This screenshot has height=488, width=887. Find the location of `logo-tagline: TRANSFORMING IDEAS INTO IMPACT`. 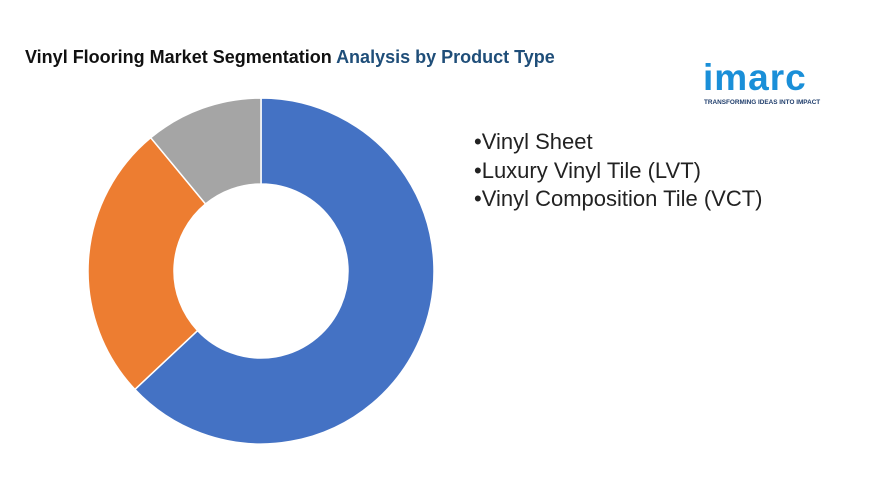

logo-tagline: TRANSFORMING IDEAS INTO IMPACT is located at coordinates (762, 102).